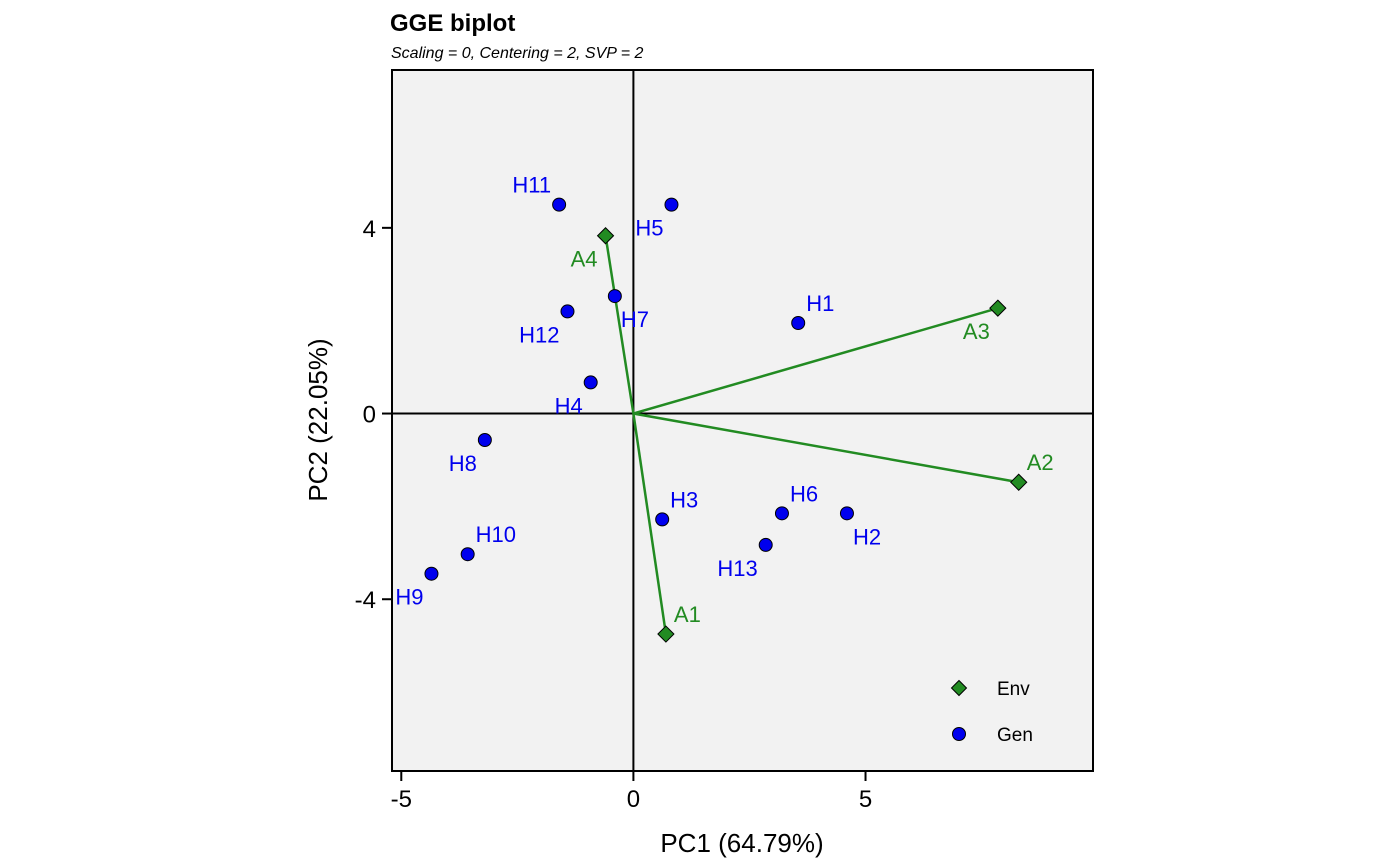 This screenshot has width=1400, height=866. I want to click on point-label-h12: H12, so click(539, 334).